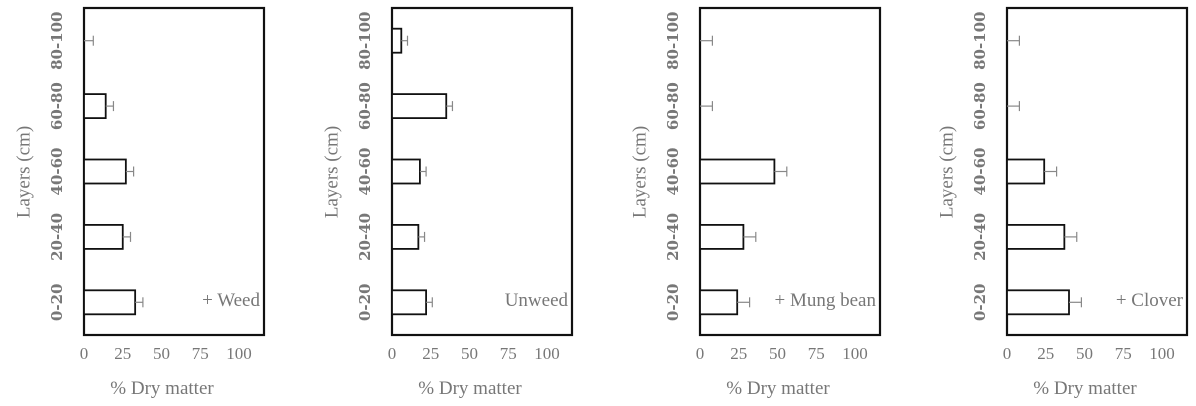 This screenshot has width=1196, height=406. I want to click on panel-label: + Weed, so click(231, 300).